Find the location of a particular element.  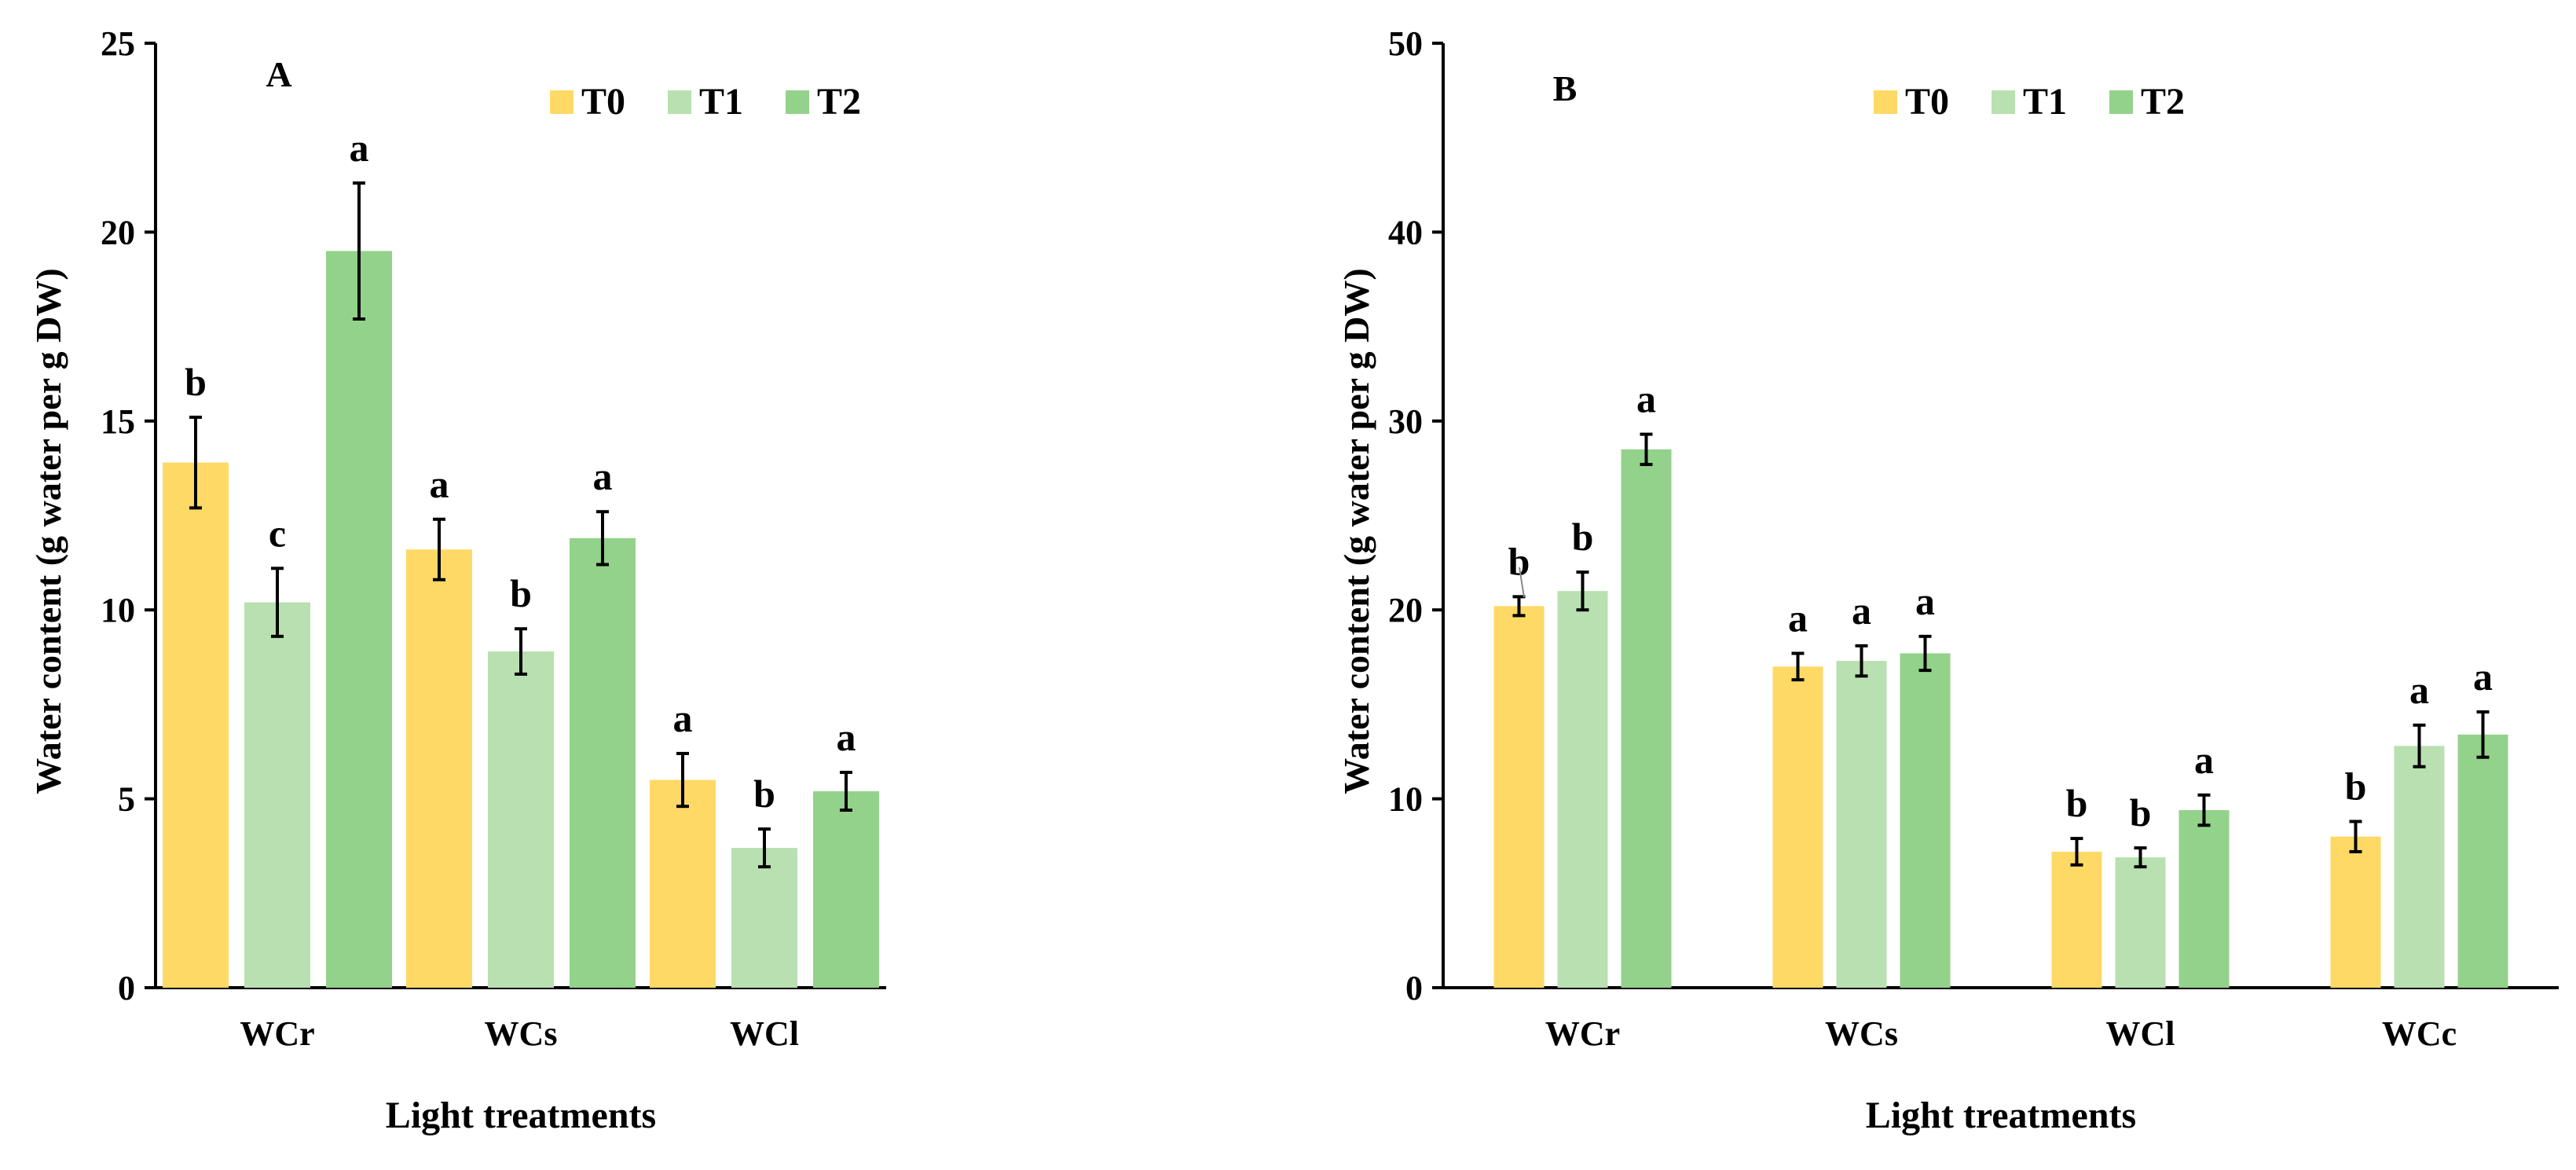

y-tick-label: 30 is located at coordinates (1405, 421).